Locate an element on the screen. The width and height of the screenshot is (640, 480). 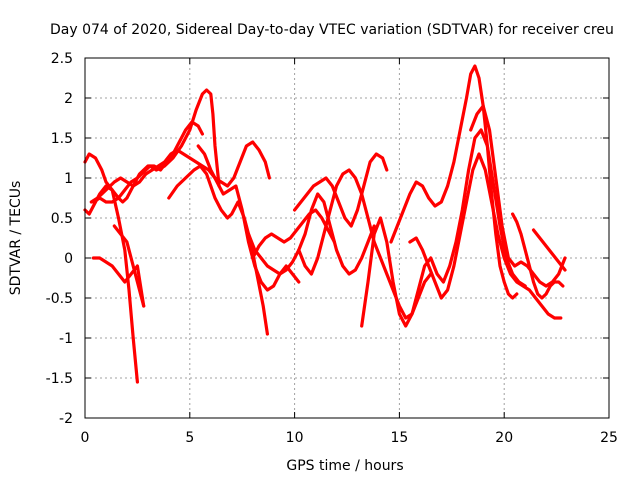
x-tick-label: 10 is located at coordinates (295, 438).